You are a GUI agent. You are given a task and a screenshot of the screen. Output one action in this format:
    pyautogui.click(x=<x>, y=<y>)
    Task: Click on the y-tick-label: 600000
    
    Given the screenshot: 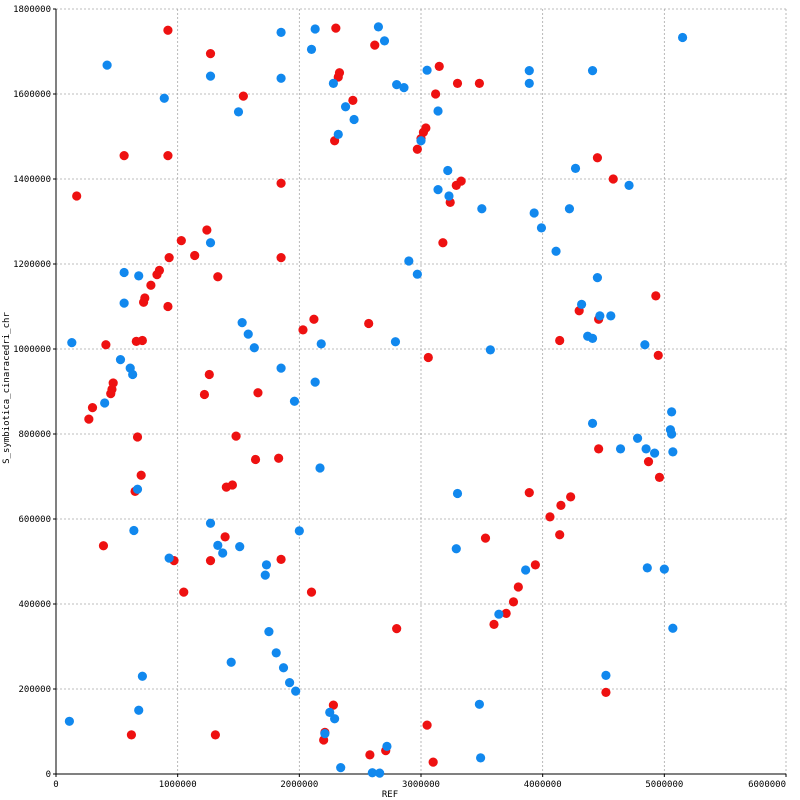 What is the action you would take?
    pyautogui.click(x=34, y=520)
    